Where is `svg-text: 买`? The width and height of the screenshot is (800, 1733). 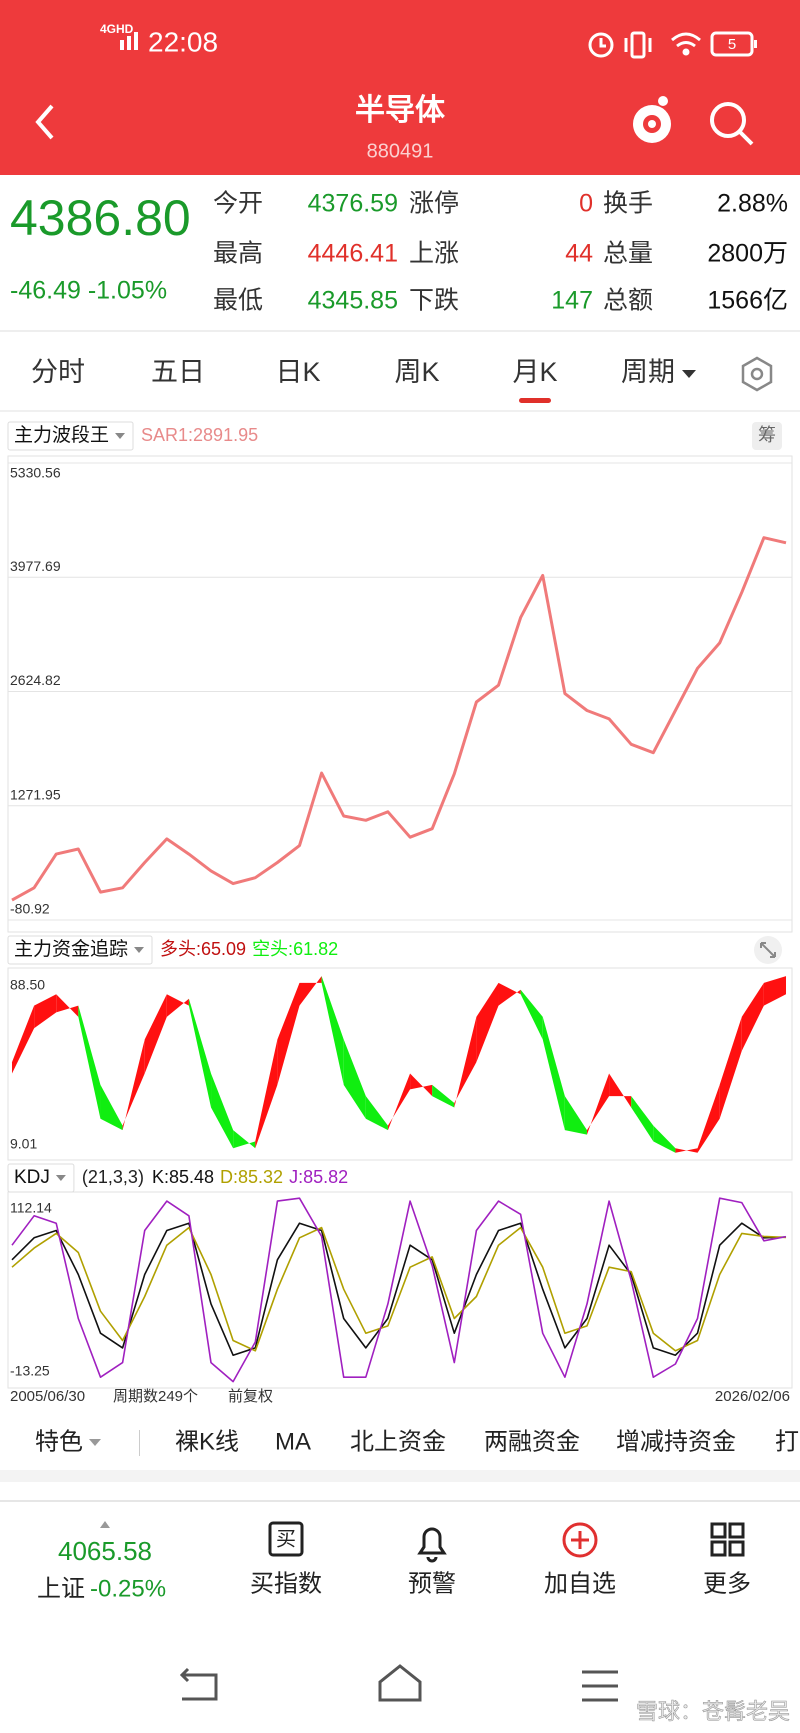 svg-text: 买 is located at coordinates (286, 1539).